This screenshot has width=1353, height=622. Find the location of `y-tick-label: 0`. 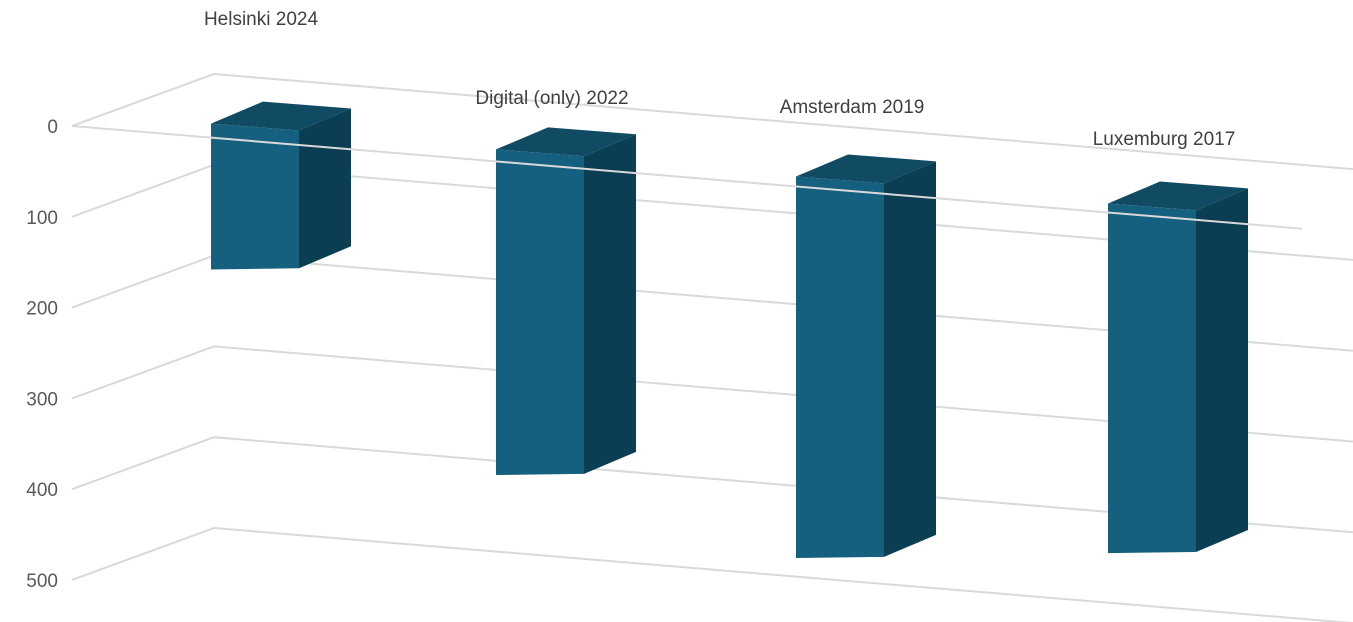

y-tick-label: 0 is located at coordinates (52, 127).